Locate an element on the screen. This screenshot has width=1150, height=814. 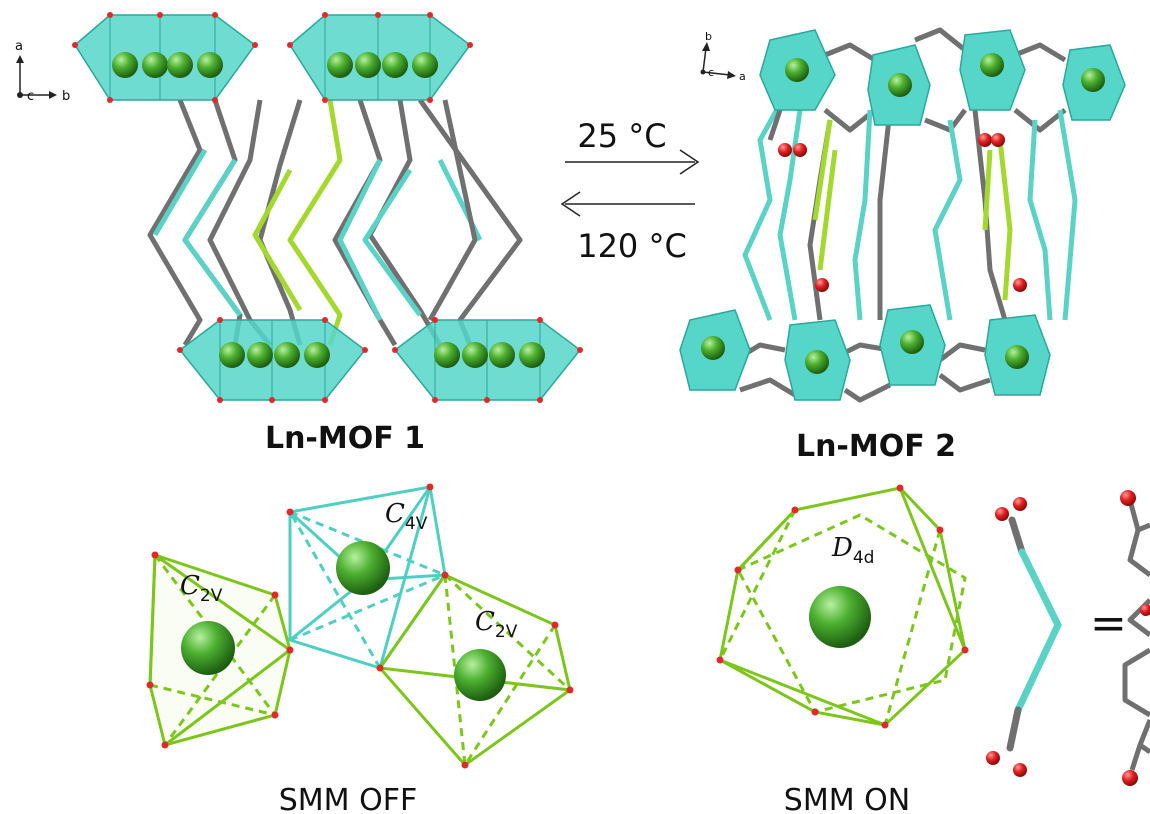
c2v-right-symmetry-label: C2V is located at coordinates (496, 624).